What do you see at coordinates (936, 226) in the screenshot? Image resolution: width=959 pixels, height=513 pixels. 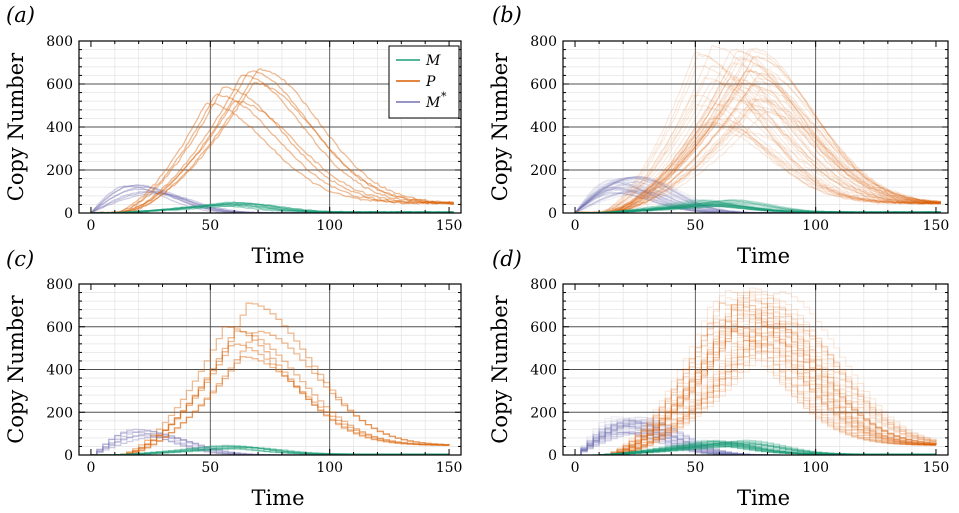 I see `x-tick-label: 150` at bounding box center [936, 226].